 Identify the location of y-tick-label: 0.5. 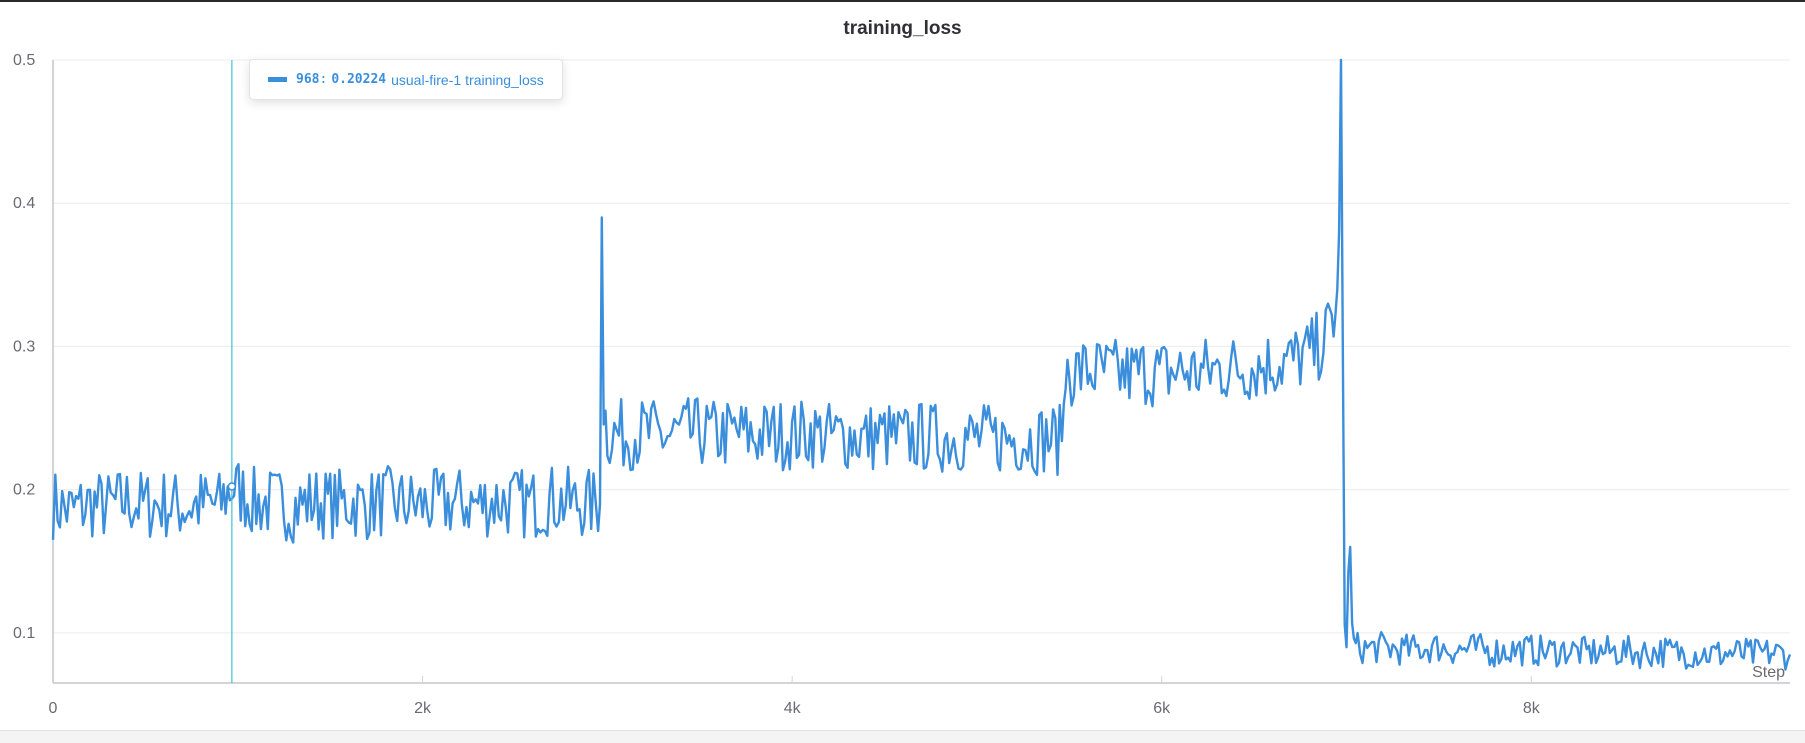
(24, 60).